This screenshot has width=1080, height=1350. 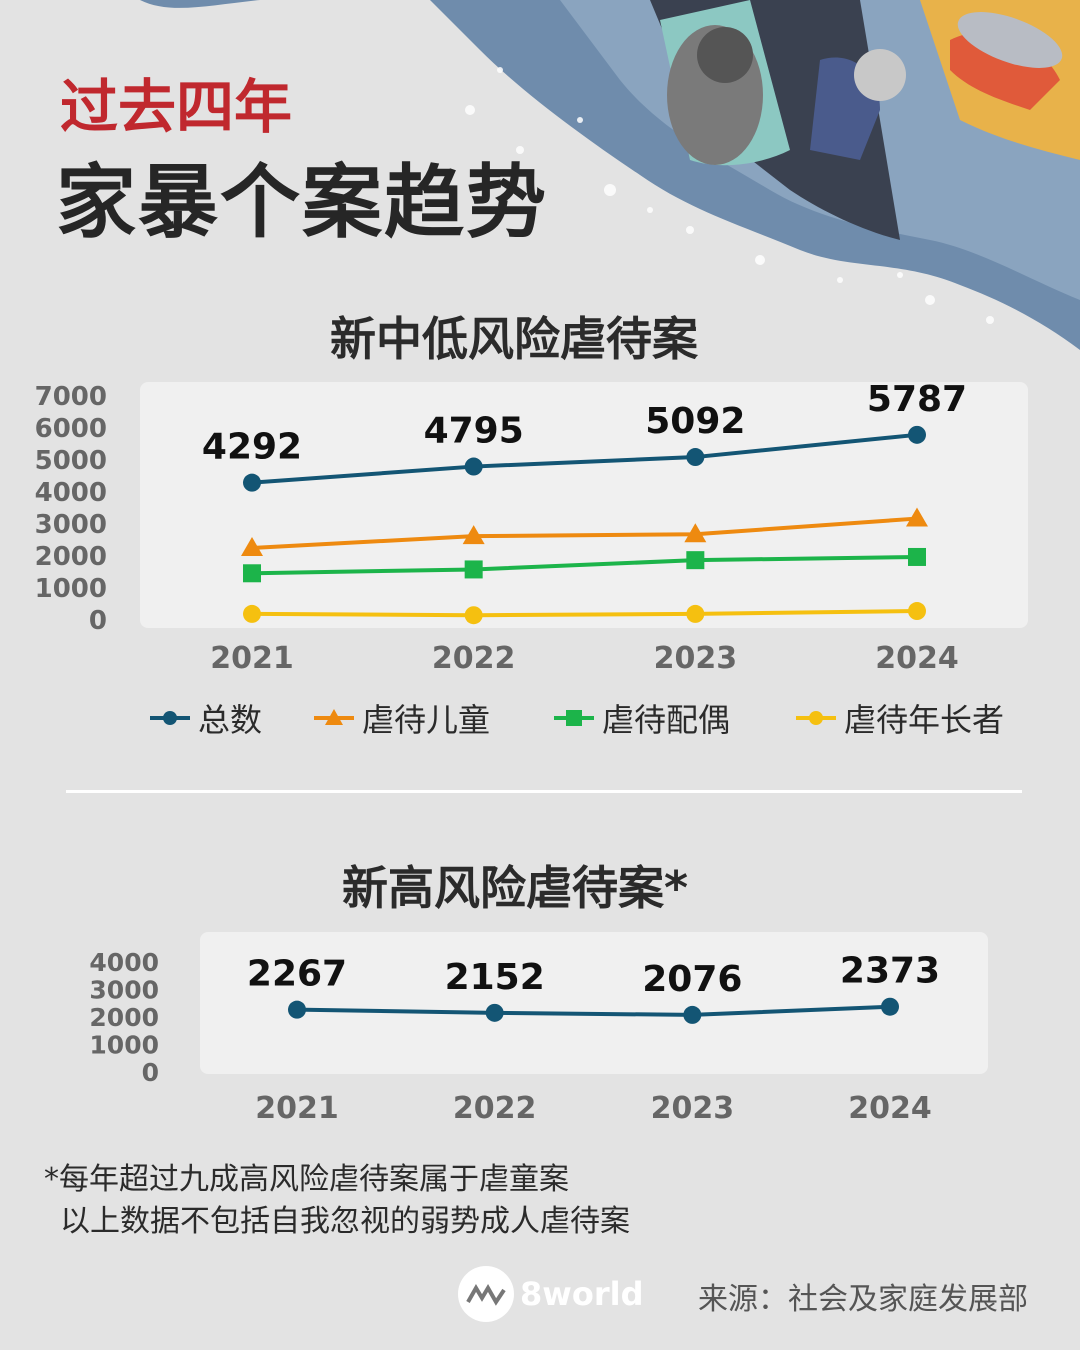 What do you see at coordinates (515, 888) in the screenshot?
I see `chart2-title: 新高风险虐待案*` at bounding box center [515, 888].